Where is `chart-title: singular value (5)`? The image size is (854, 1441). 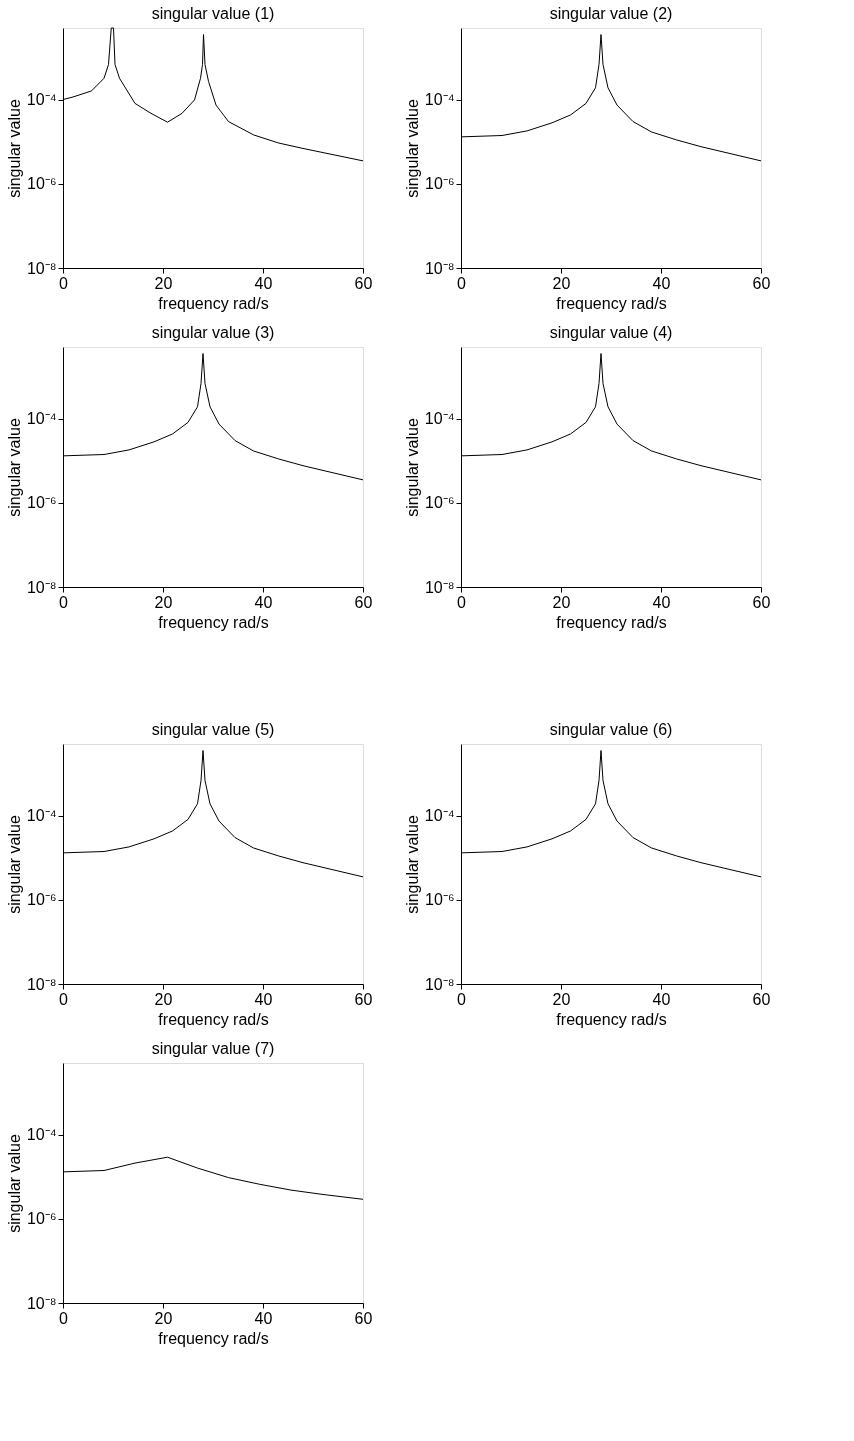 chart-title: singular value (5) is located at coordinates (213, 729).